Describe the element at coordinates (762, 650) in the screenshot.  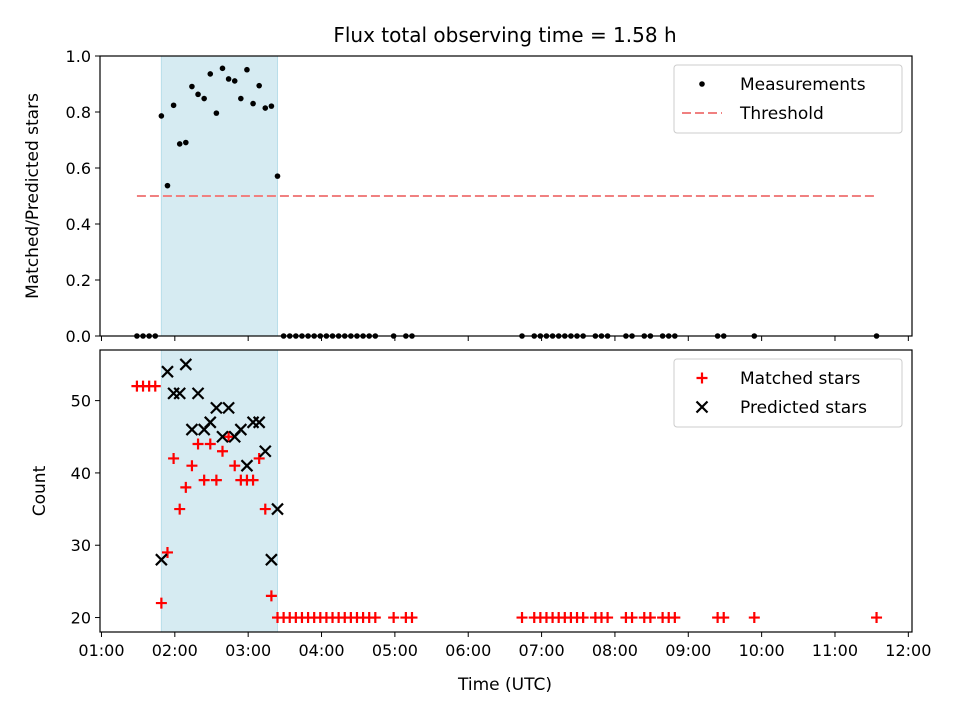
I see `x-tick-label: 10:00` at that location.